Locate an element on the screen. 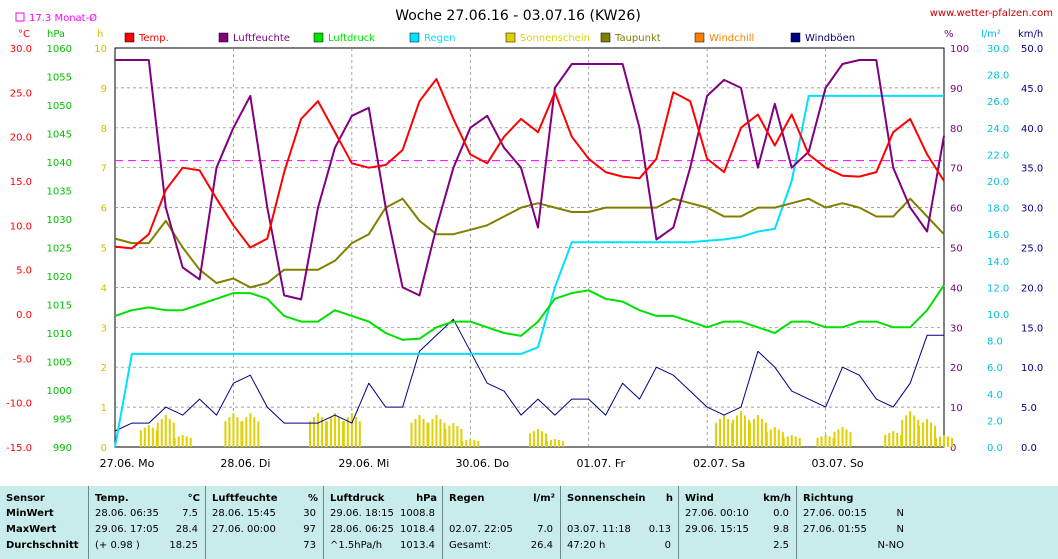 The width and height of the screenshot is (1058, 559). stats-cell-hum-value-1: 97 is located at coordinates (309, 529).